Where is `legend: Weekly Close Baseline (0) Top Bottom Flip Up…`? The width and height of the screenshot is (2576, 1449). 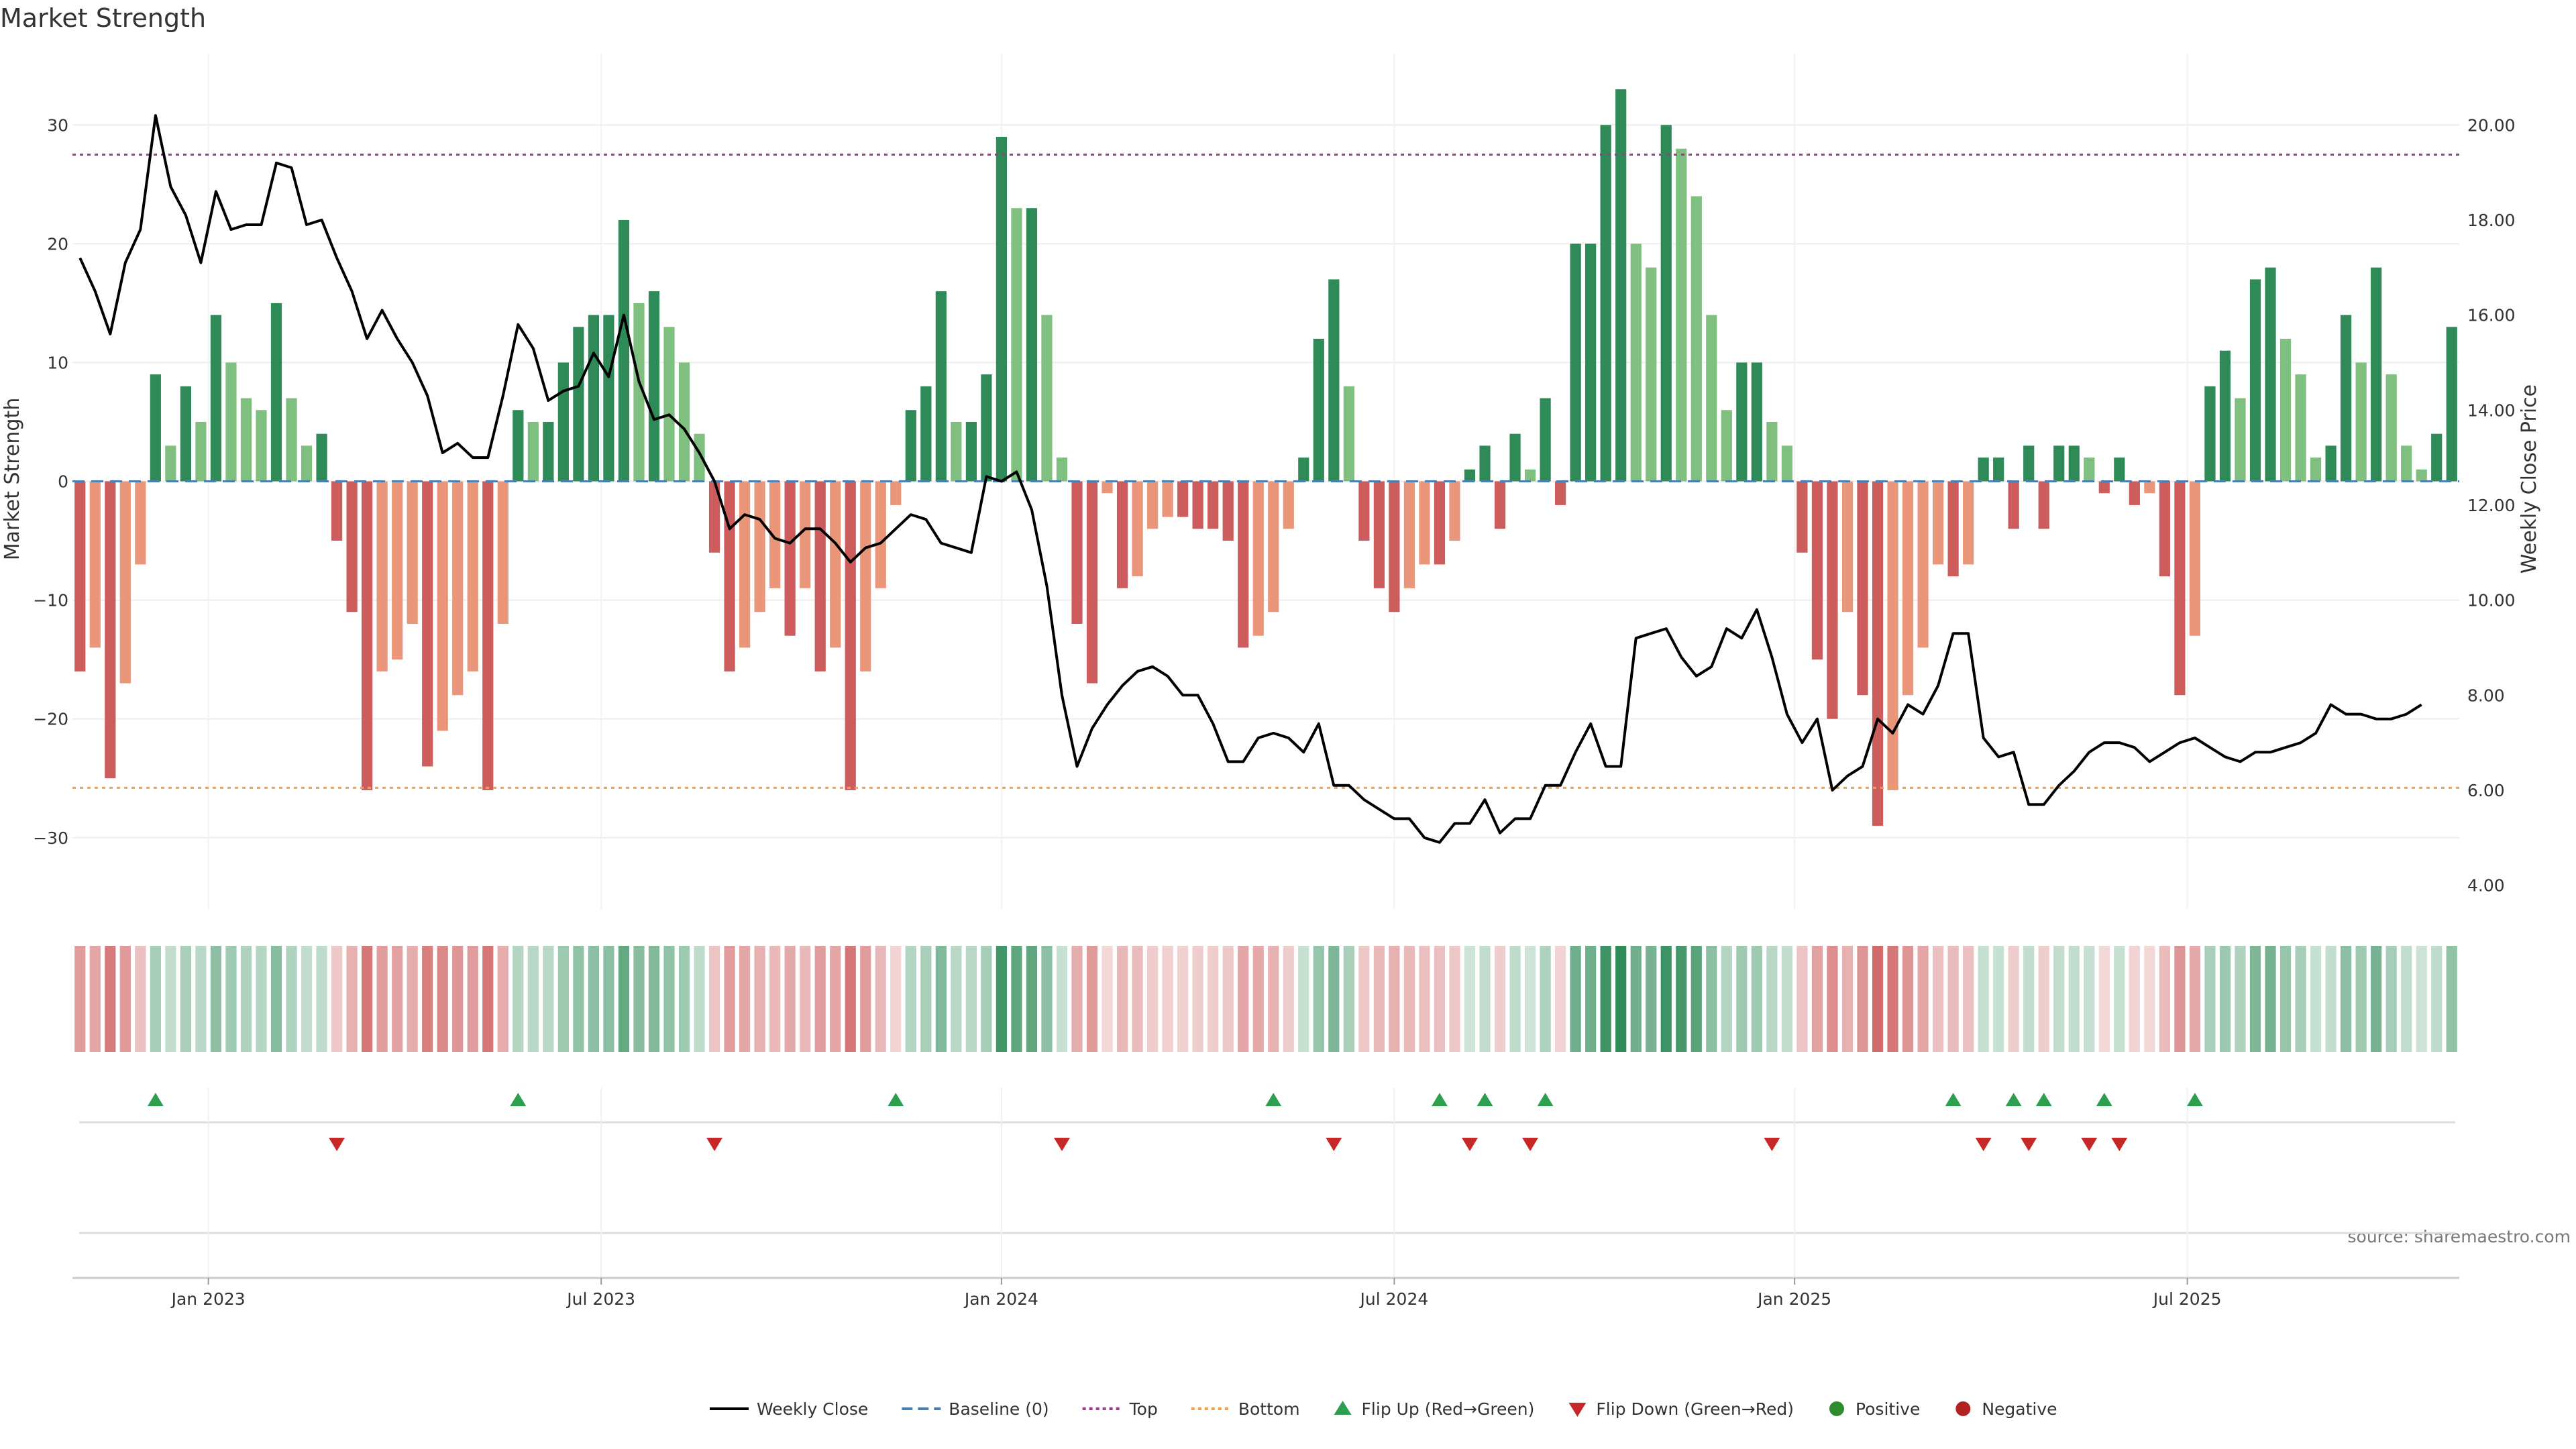 legend: Weekly Close Baseline (0) Top Bottom Flip Up… is located at coordinates (1383, 1409).